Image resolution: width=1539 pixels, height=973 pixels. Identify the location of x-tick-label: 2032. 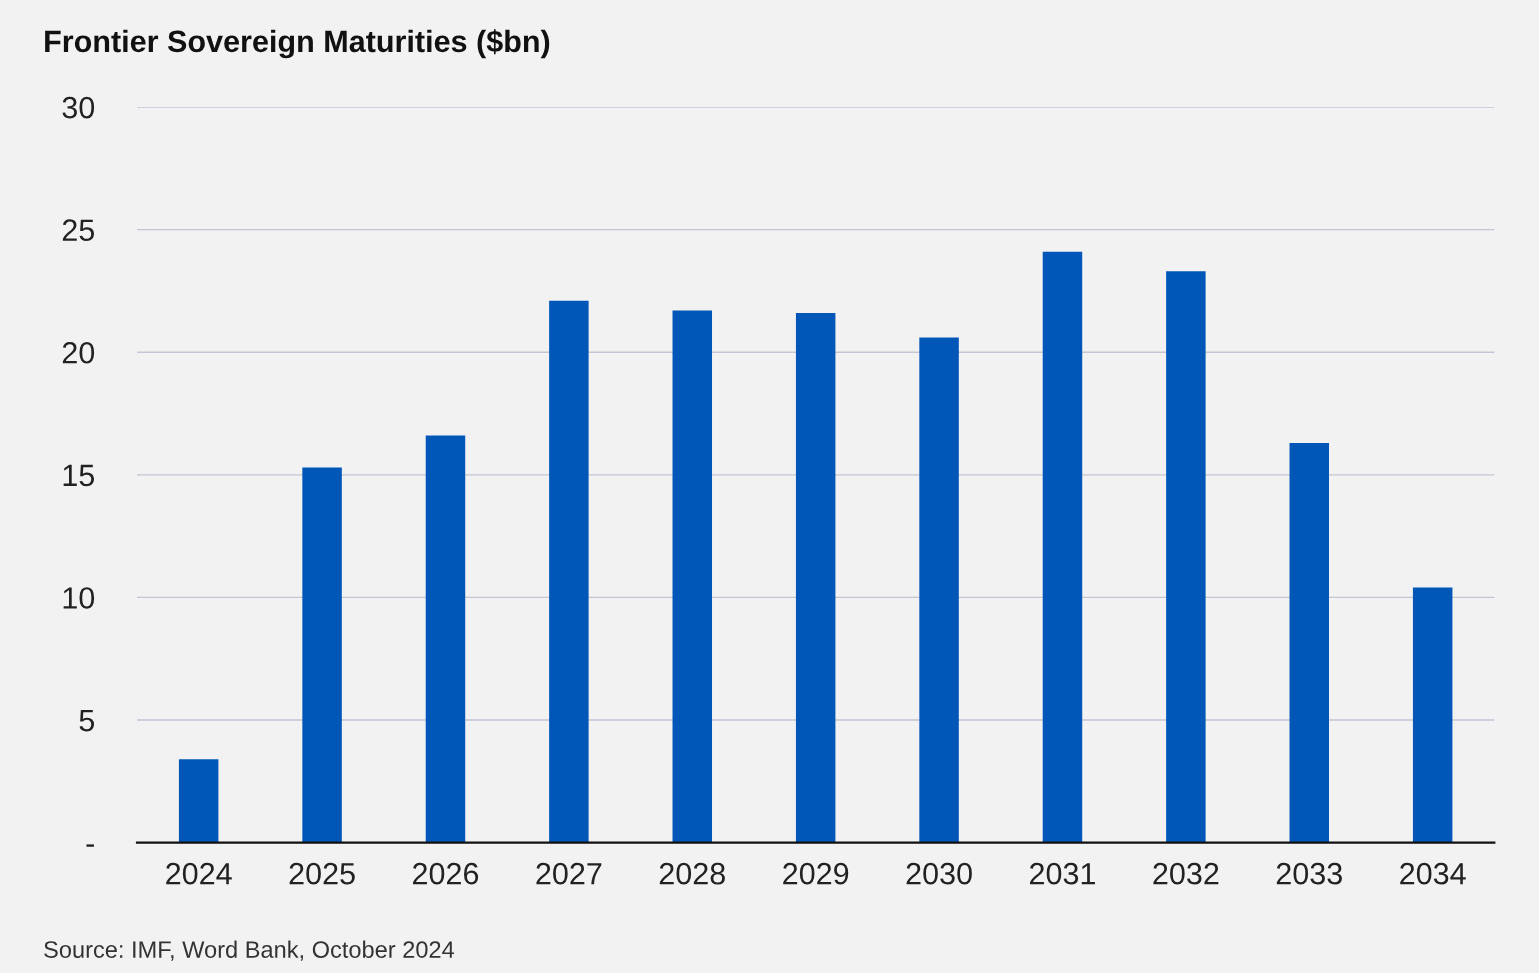
(1186, 873).